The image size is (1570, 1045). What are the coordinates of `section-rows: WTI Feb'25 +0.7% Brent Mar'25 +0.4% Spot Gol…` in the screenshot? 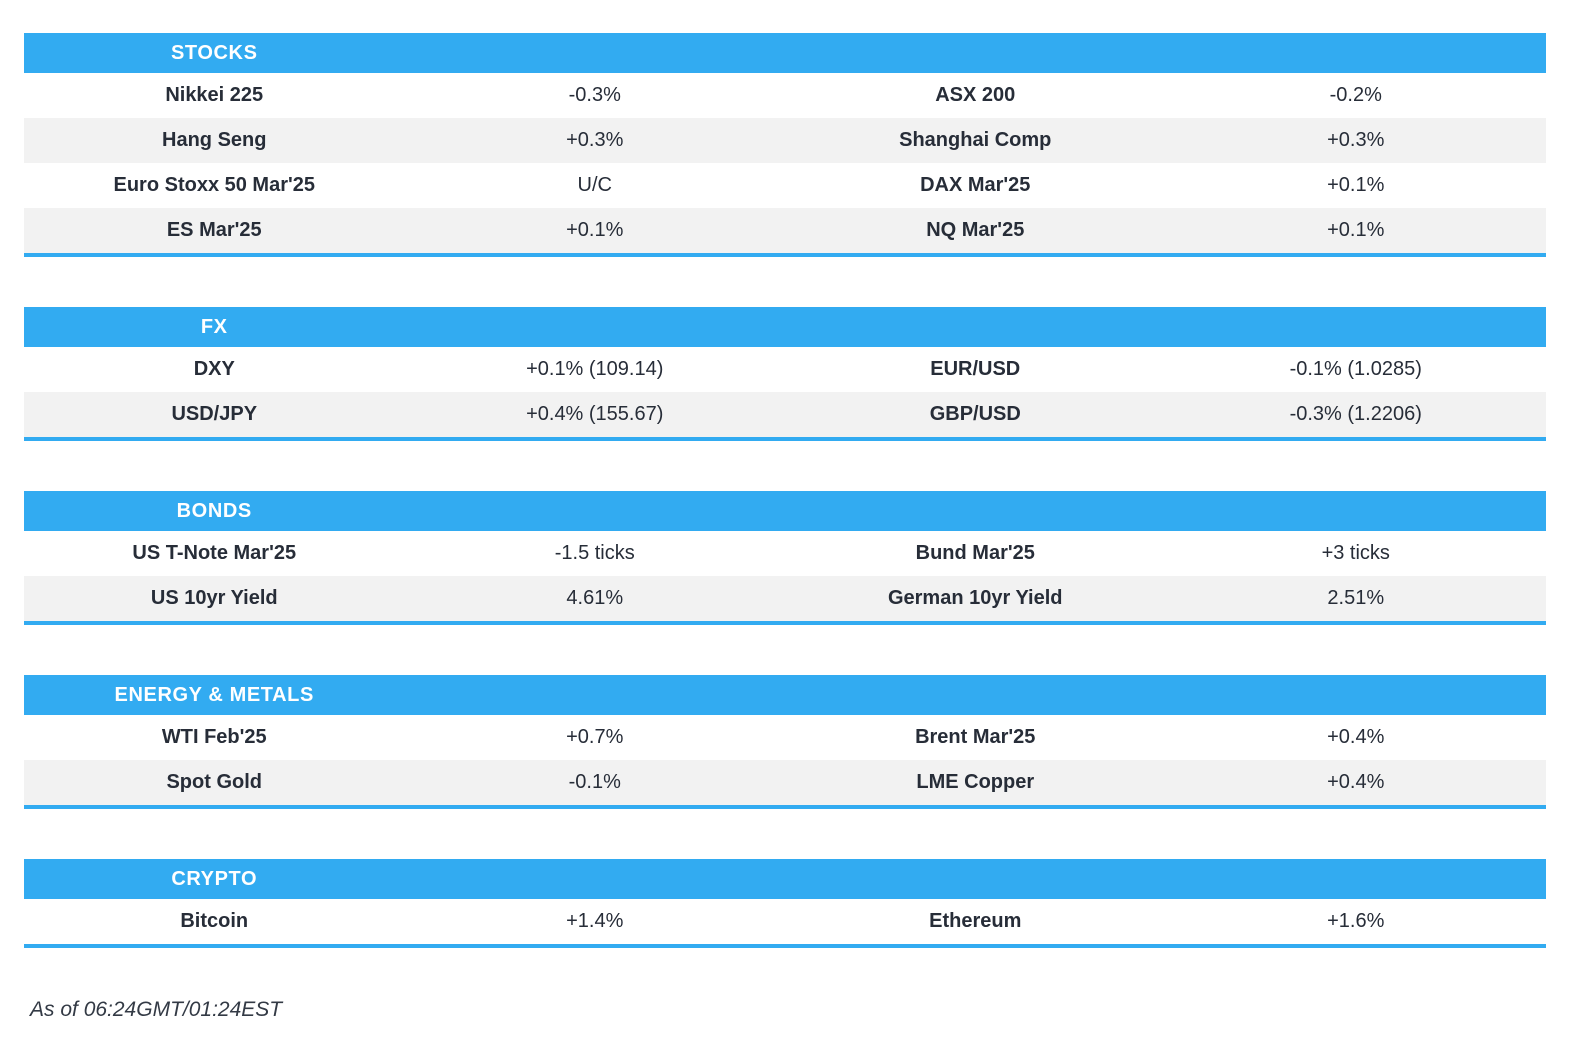 It's located at (785, 760).